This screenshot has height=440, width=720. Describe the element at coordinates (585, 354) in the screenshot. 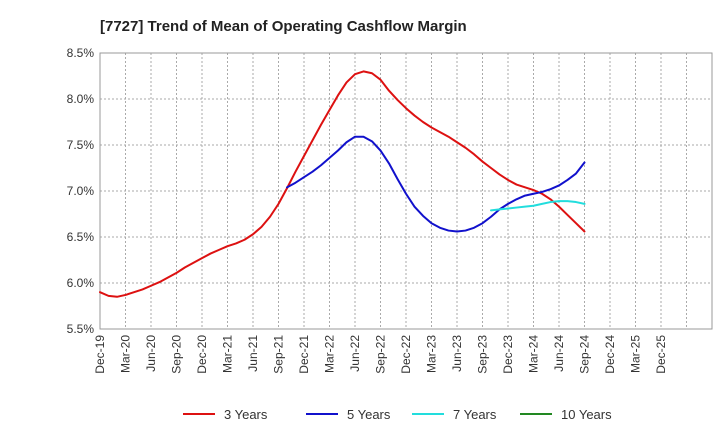

I see `x-tick-label: Sep-24` at that location.